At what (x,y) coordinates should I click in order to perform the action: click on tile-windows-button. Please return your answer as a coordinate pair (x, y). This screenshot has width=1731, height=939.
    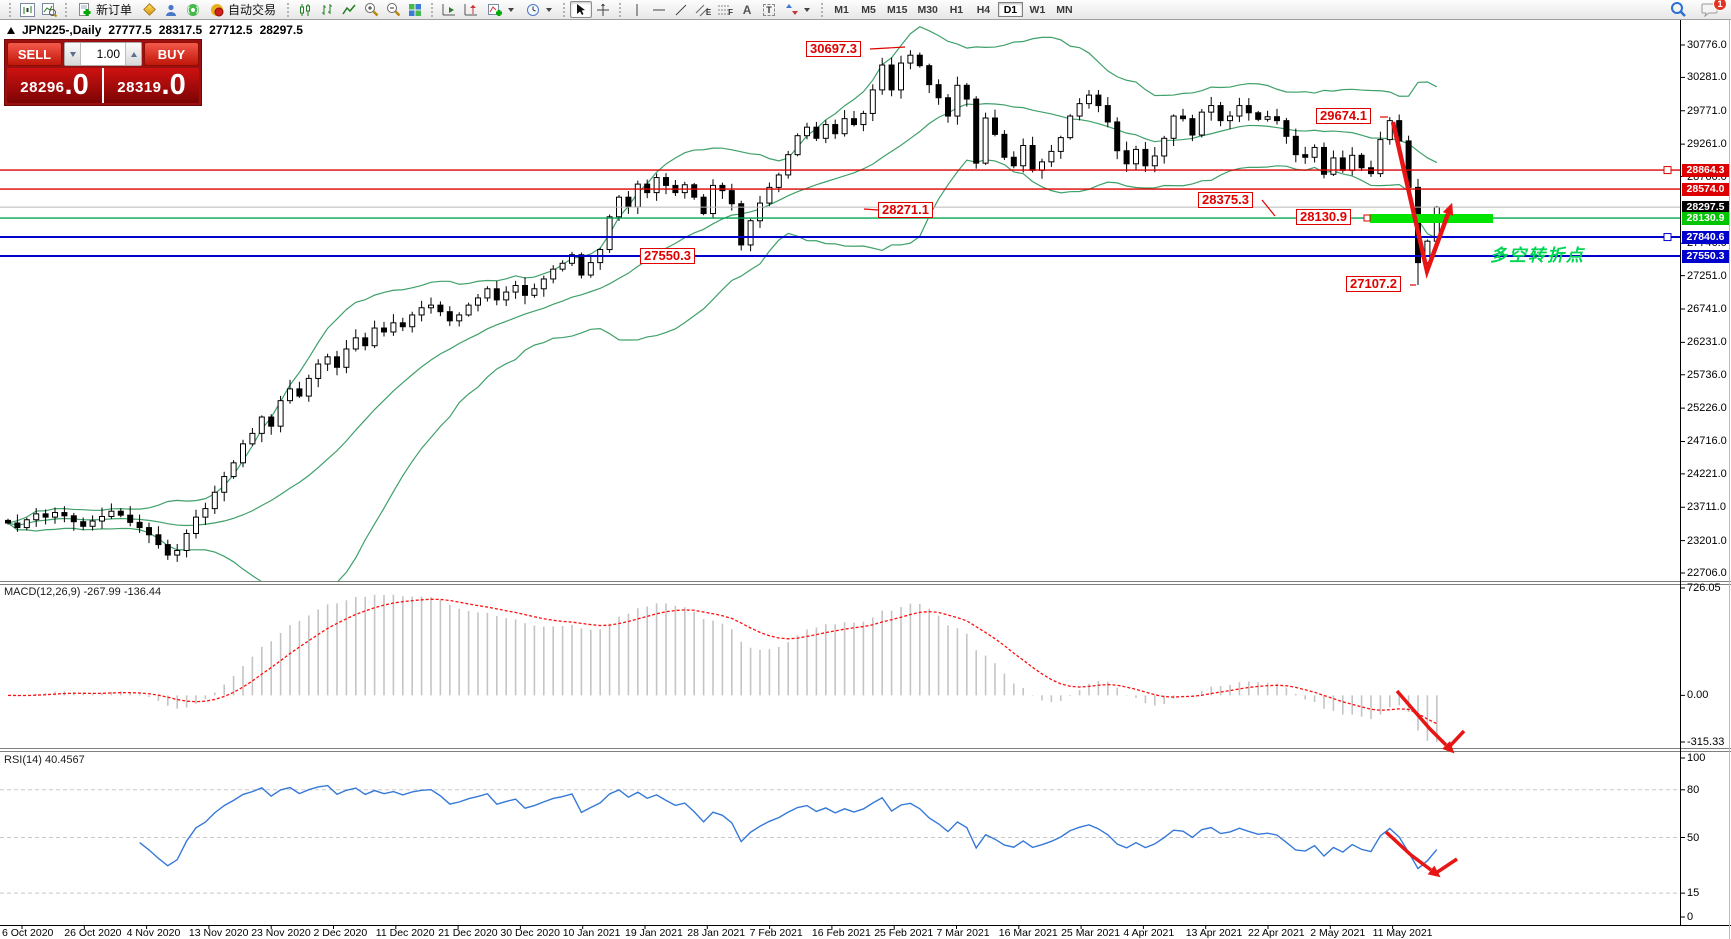
    Looking at the image, I should click on (415, 9).